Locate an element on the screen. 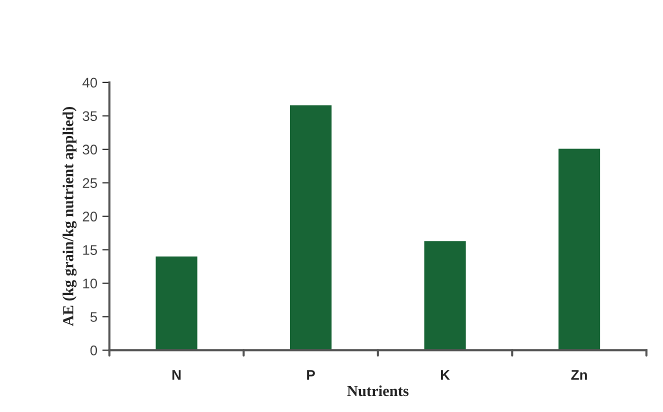 This screenshot has width=663, height=412. y-tick-label: 5 is located at coordinates (94, 317).